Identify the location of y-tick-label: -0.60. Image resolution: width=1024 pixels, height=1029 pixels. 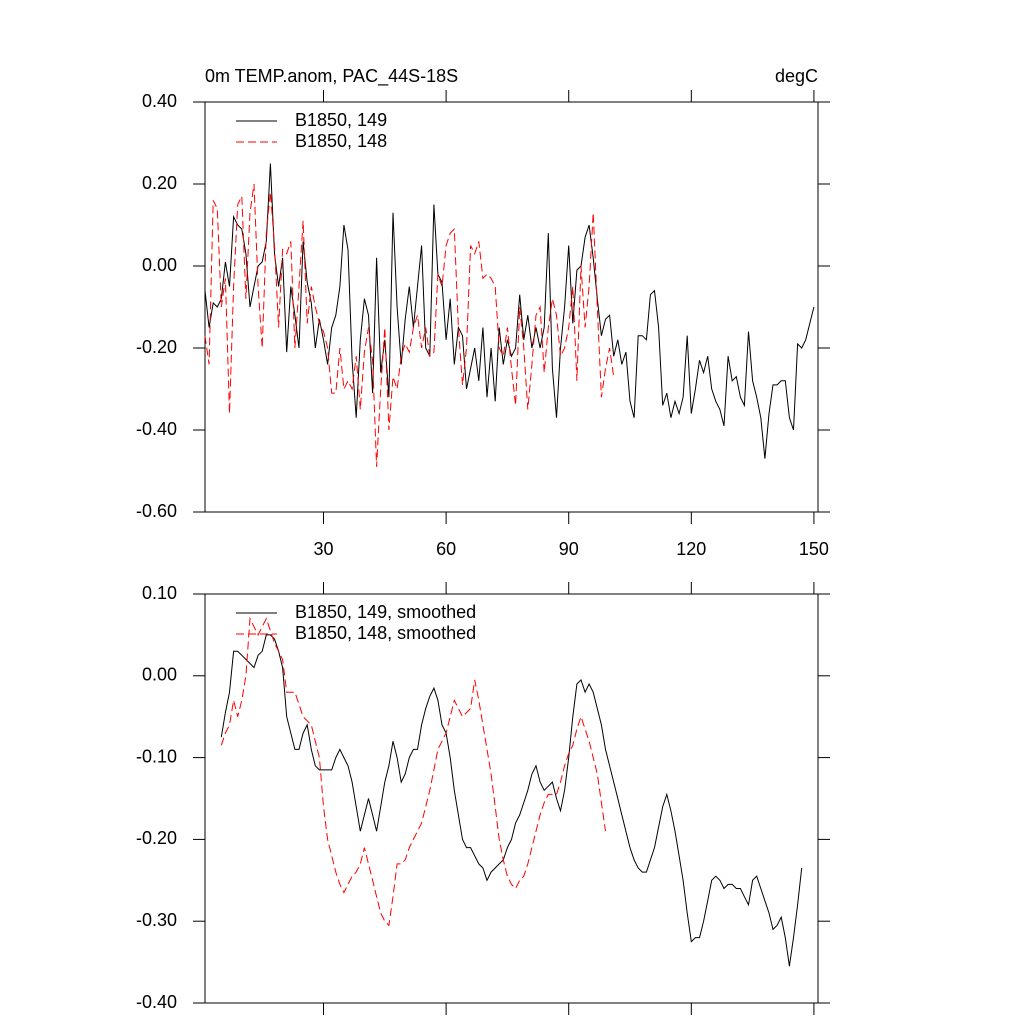
(156, 511).